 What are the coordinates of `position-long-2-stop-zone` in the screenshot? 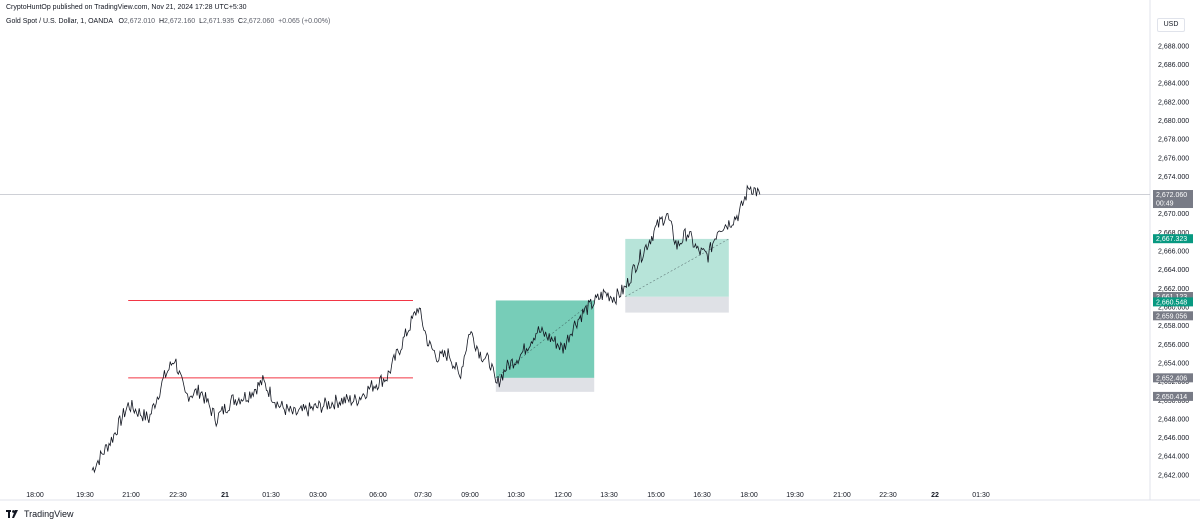 It's located at (677, 304).